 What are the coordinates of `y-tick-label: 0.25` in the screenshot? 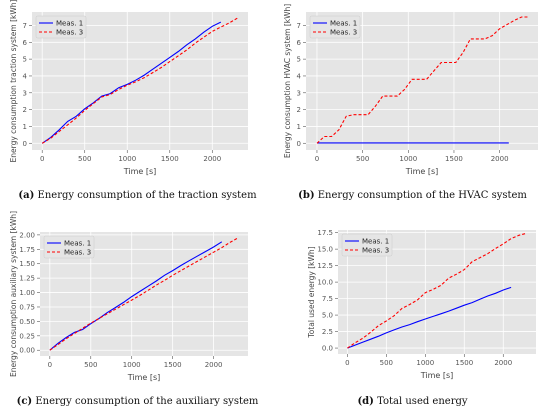 It's located at (27, 336).